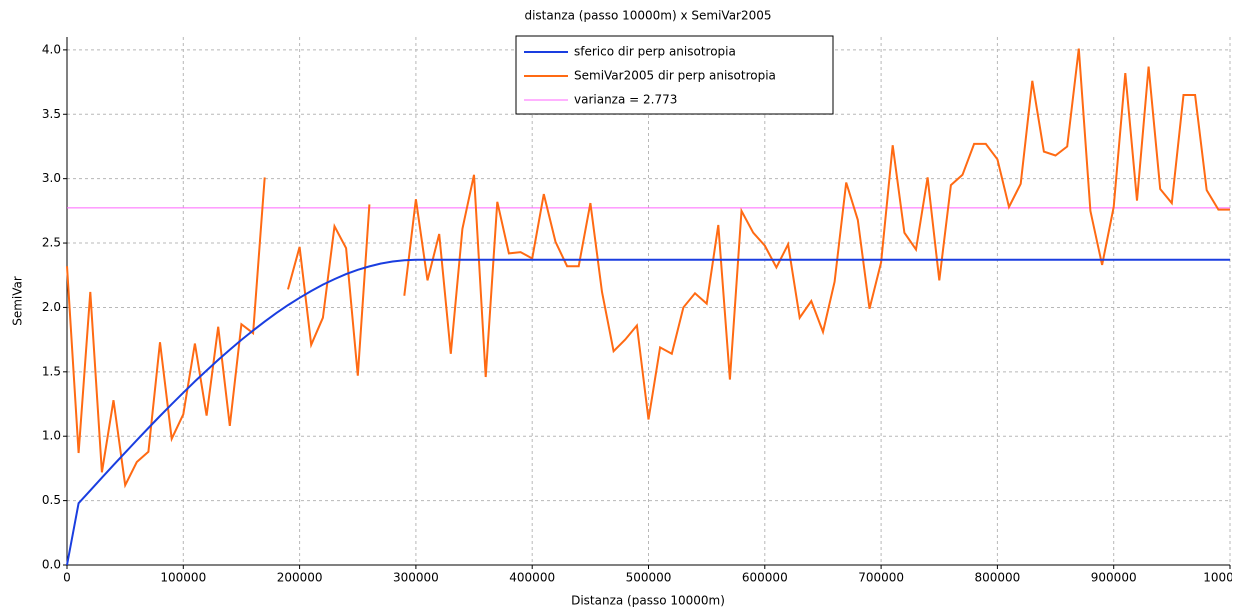  What do you see at coordinates (649, 578) in the screenshot?
I see `x-tick-label: 500000` at bounding box center [649, 578].